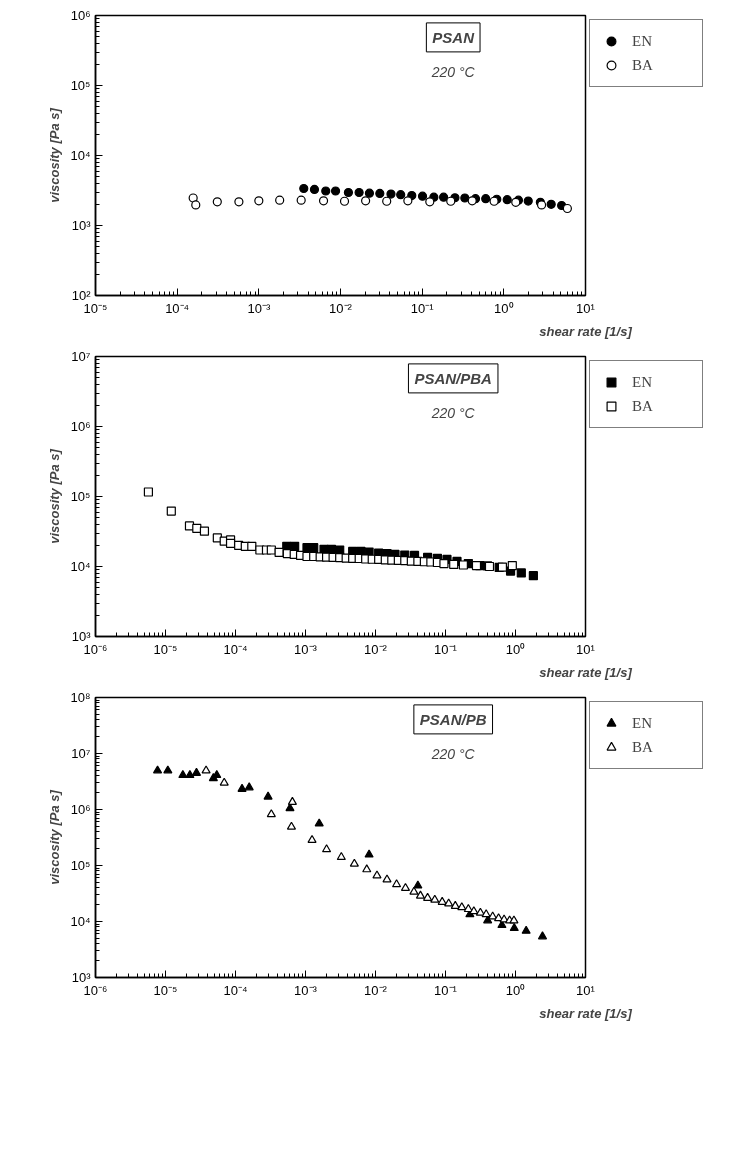 The height and width of the screenshot is (1175, 740). Describe the element at coordinates (453, 378) in the screenshot. I see `text: PSAN/PBA` at that location.